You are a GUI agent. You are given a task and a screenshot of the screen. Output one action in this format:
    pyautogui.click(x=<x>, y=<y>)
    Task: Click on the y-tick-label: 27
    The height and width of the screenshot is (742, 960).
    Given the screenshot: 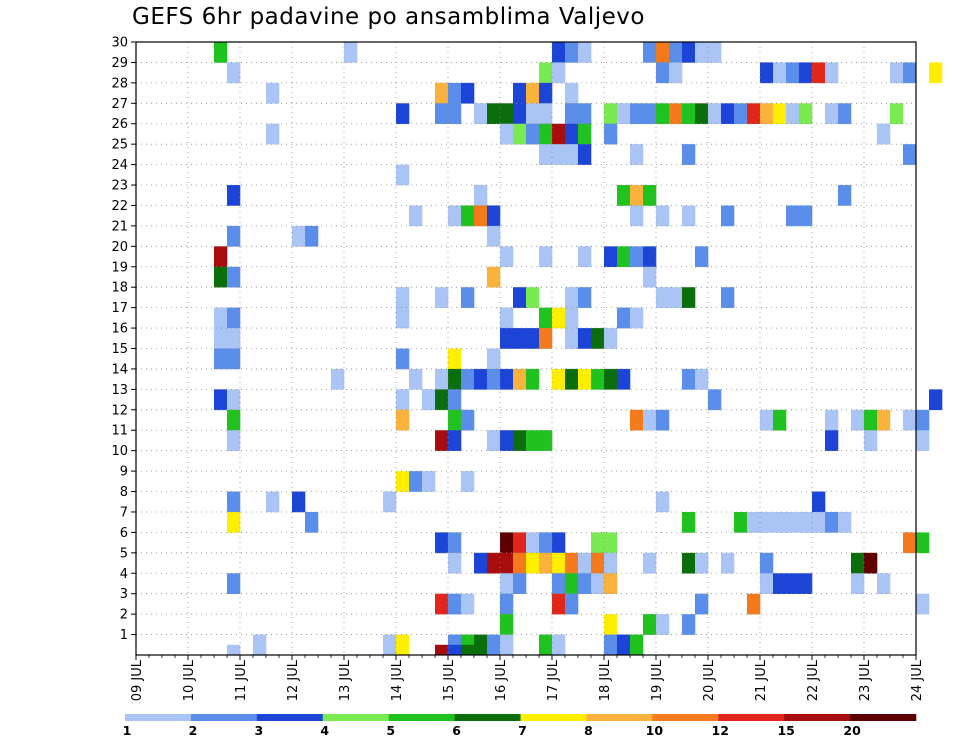 What is the action you would take?
    pyautogui.click(x=119, y=104)
    